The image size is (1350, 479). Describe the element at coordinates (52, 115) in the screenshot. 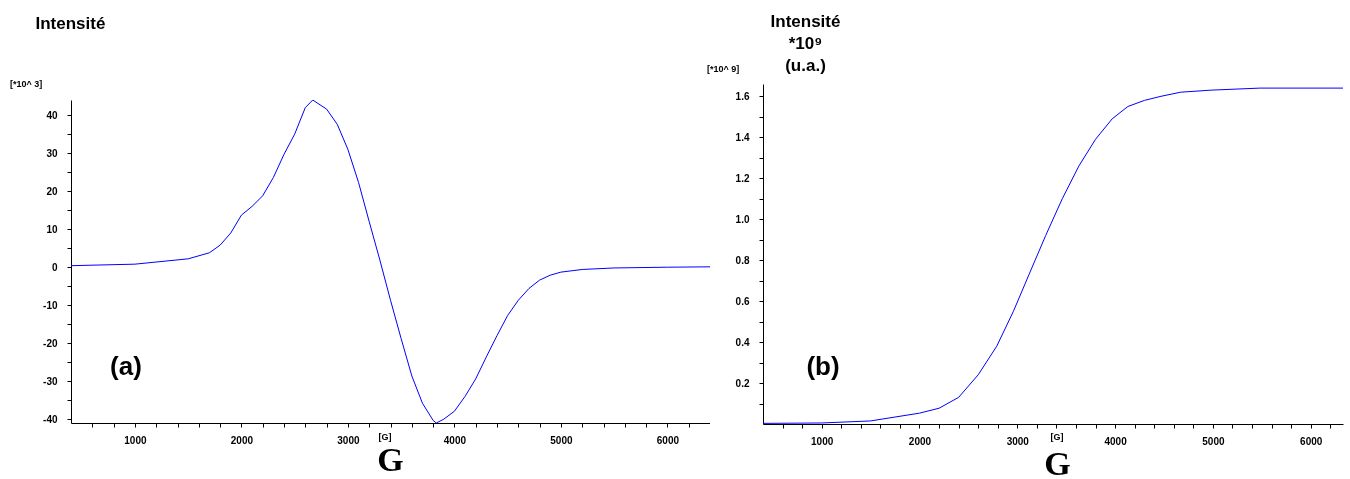

I see `y-tick-label: 40` at that location.